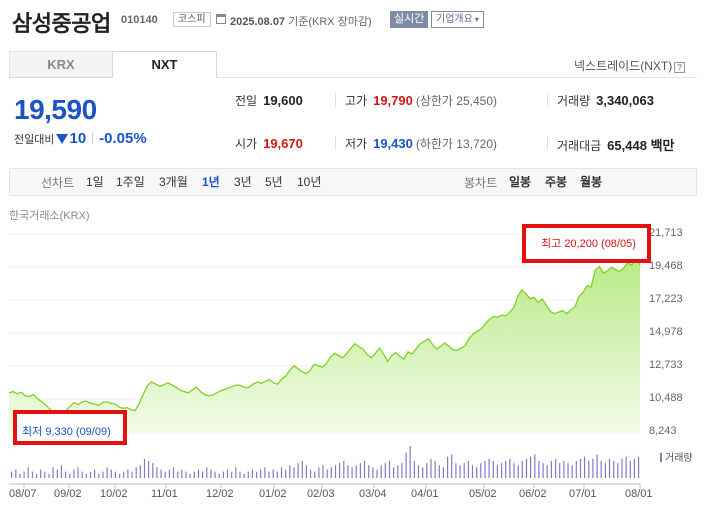  What do you see at coordinates (356, 144) in the screenshot?
I see `stat-label: 저가` at bounding box center [356, 144].